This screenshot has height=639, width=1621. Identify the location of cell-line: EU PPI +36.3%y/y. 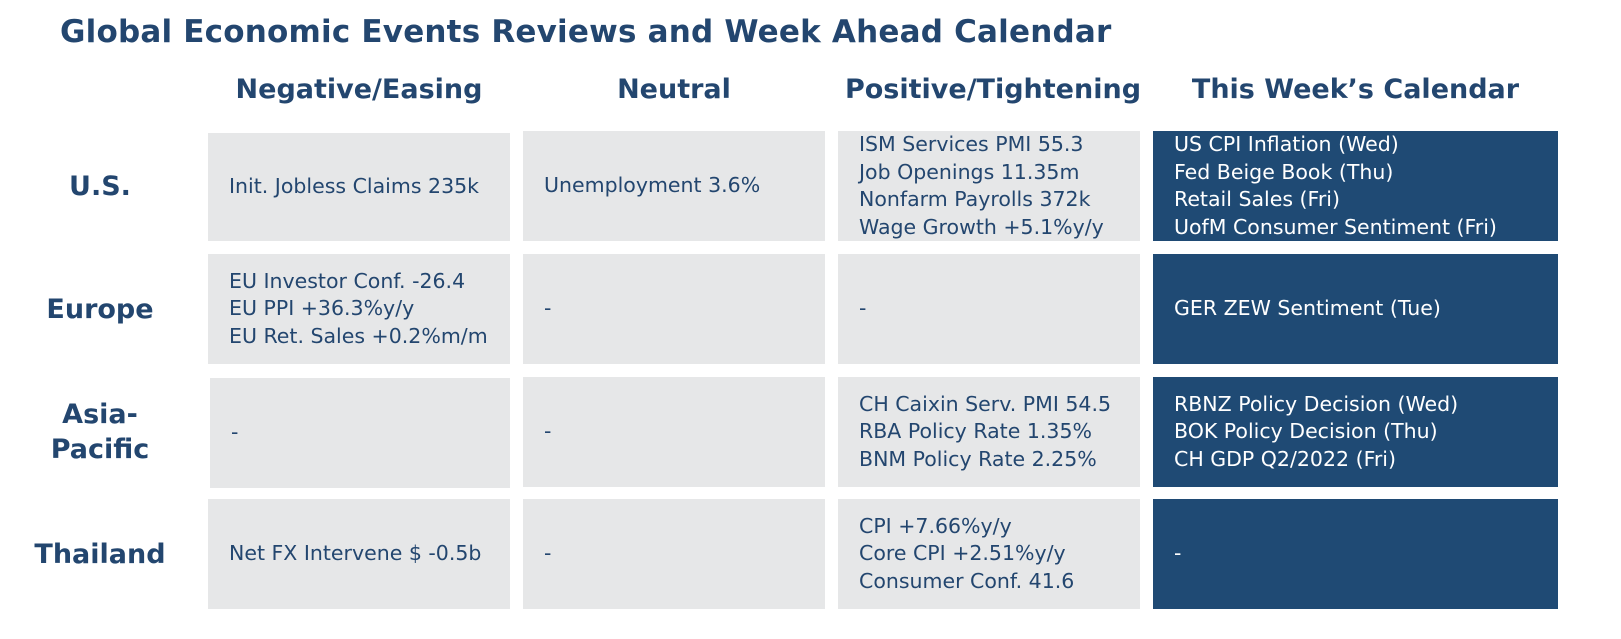
(322, 308).